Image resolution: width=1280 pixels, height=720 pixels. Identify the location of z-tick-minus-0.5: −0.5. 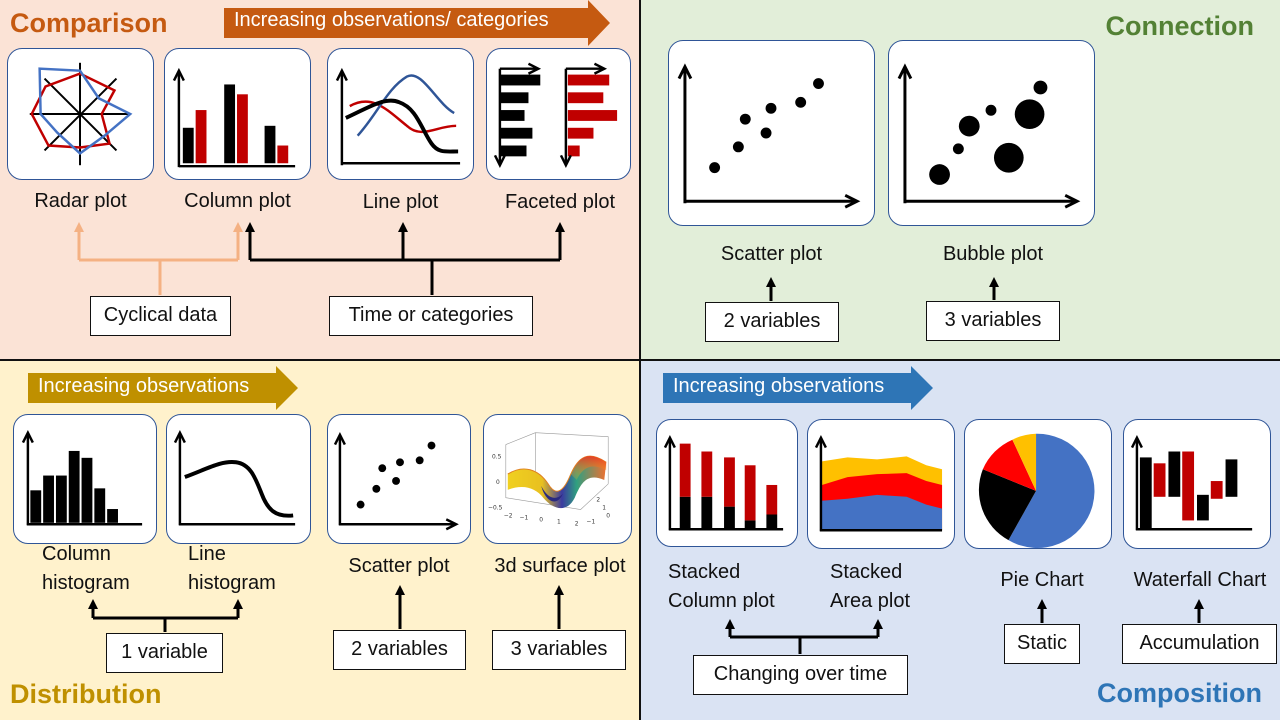
(495, 509).